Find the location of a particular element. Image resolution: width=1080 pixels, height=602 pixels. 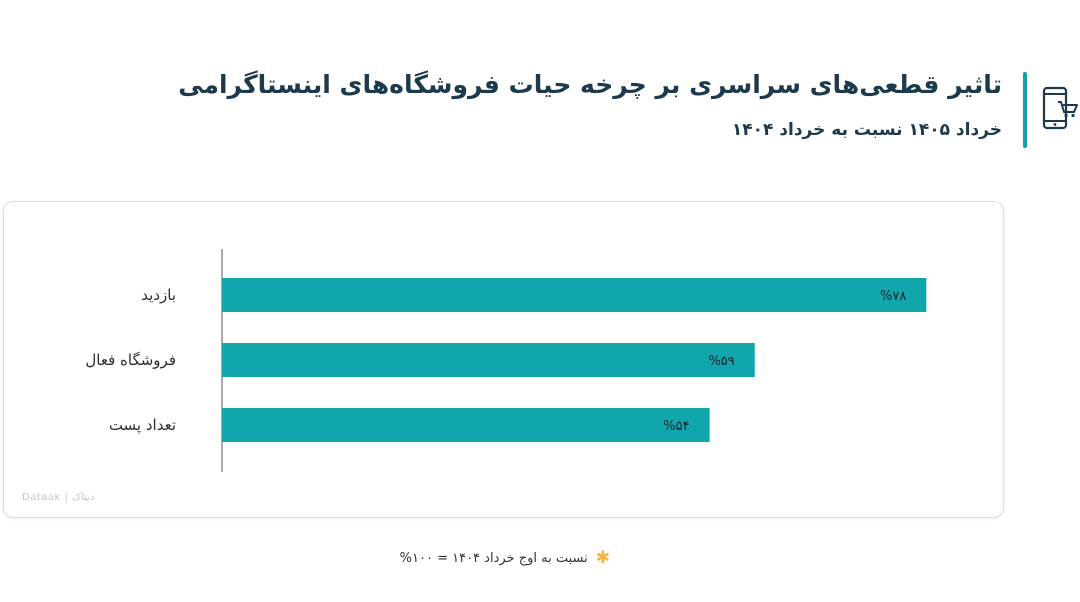

footnote-text: نسبت به اوج خرداد ۱۴۰۴ = ۱۰۰% is located at coordinates (493, 558).